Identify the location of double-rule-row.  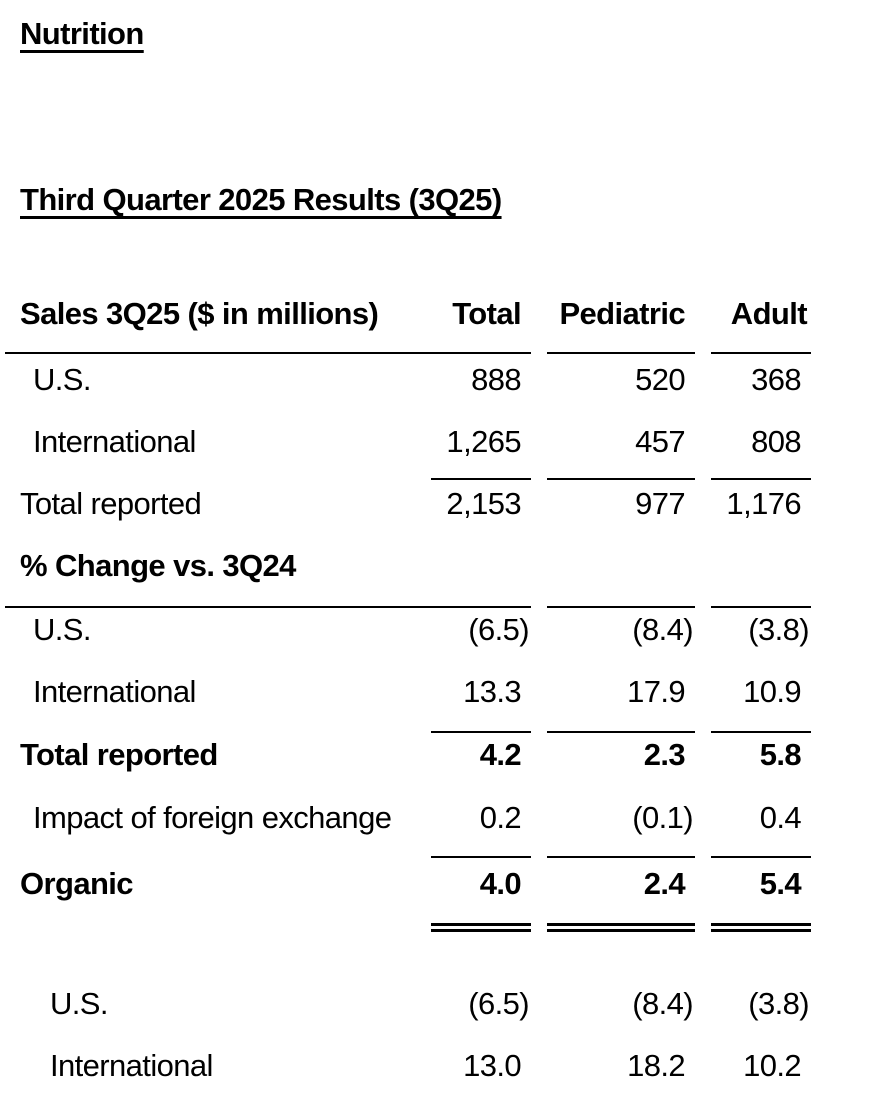
(408, 927).